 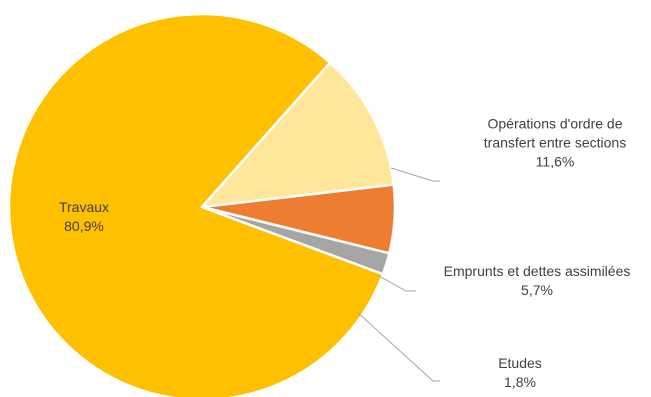 I want to click on leader-line-emprunts-et-dettes-assimilees, so click(x=397, y=283).